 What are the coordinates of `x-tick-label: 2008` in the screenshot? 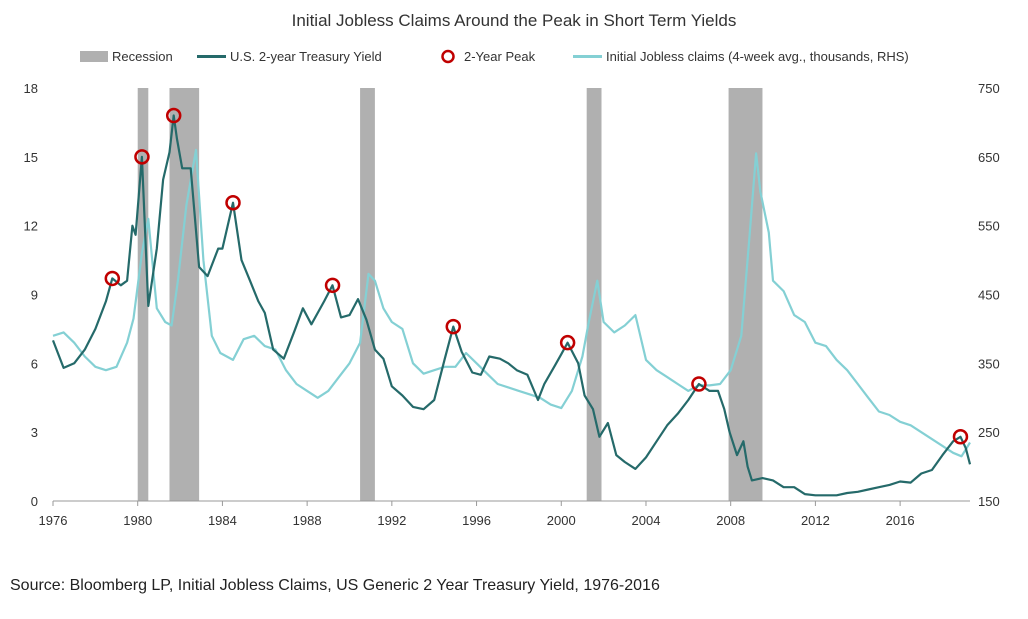 It's located at (730, 520).